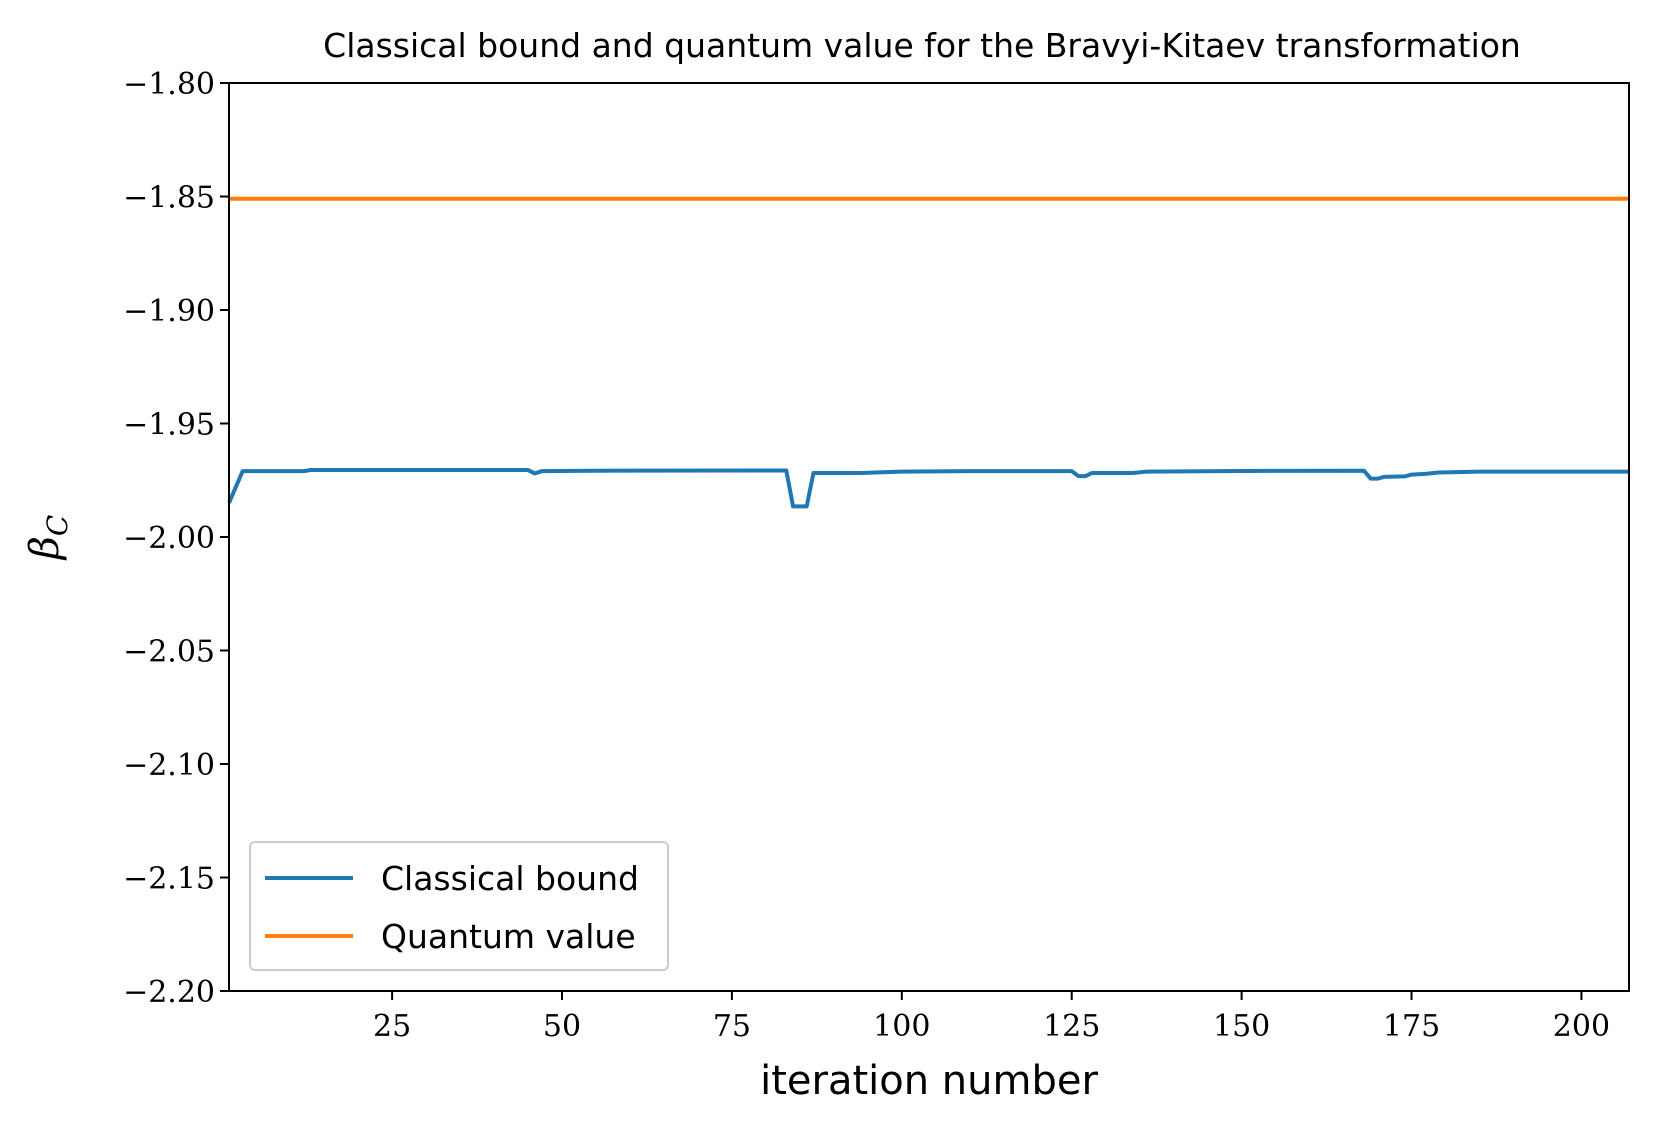  Describe the element at coordinates (169, 538) in the screenshot. I see `y-tick-label: −2.00` at that location.